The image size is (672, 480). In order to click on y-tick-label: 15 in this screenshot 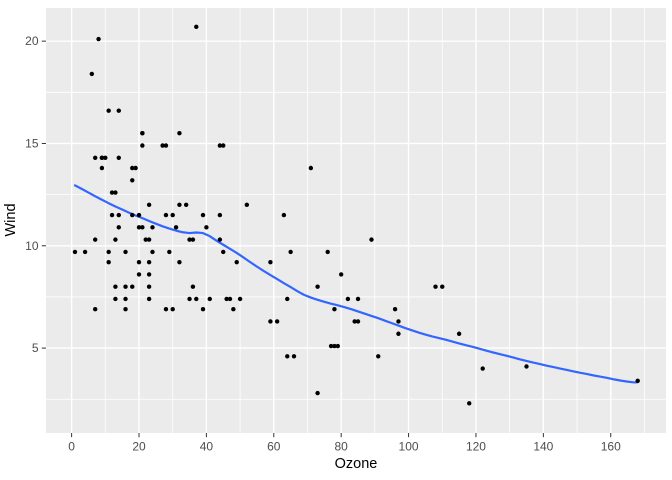, I will do `click(32, 143)`.